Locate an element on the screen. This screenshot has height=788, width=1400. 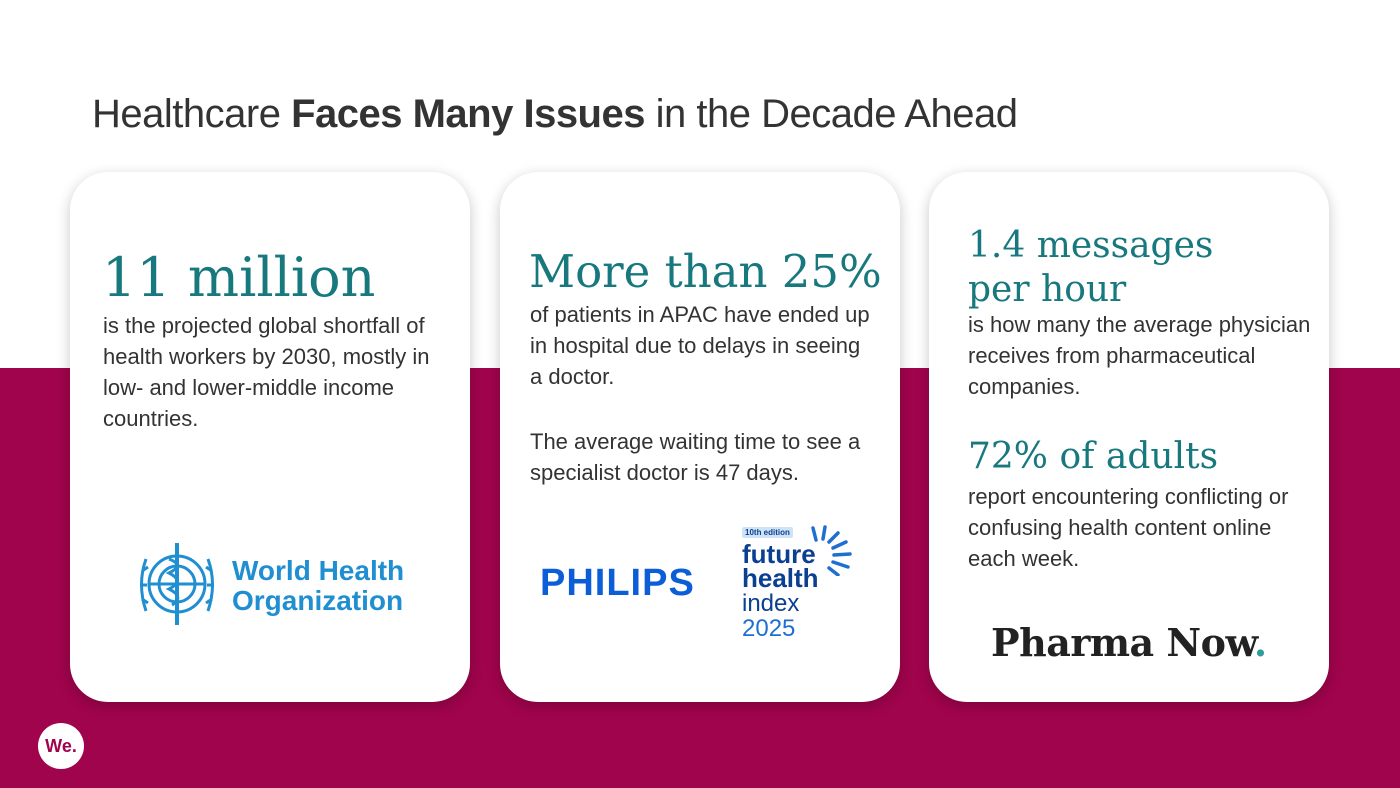
title-suffix: in the Decade Ahead is located at coordinates (831, 114).